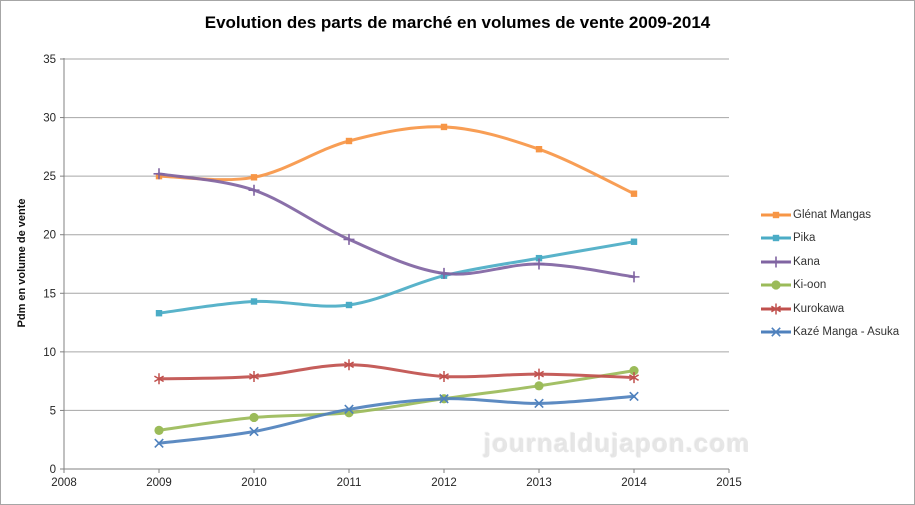 The width and height of the screenshot is (915, 505). Describe the element at coordinates (254, 431) in the screenshot. I see `marker-kaz-manga-asuka-2010` at that location.